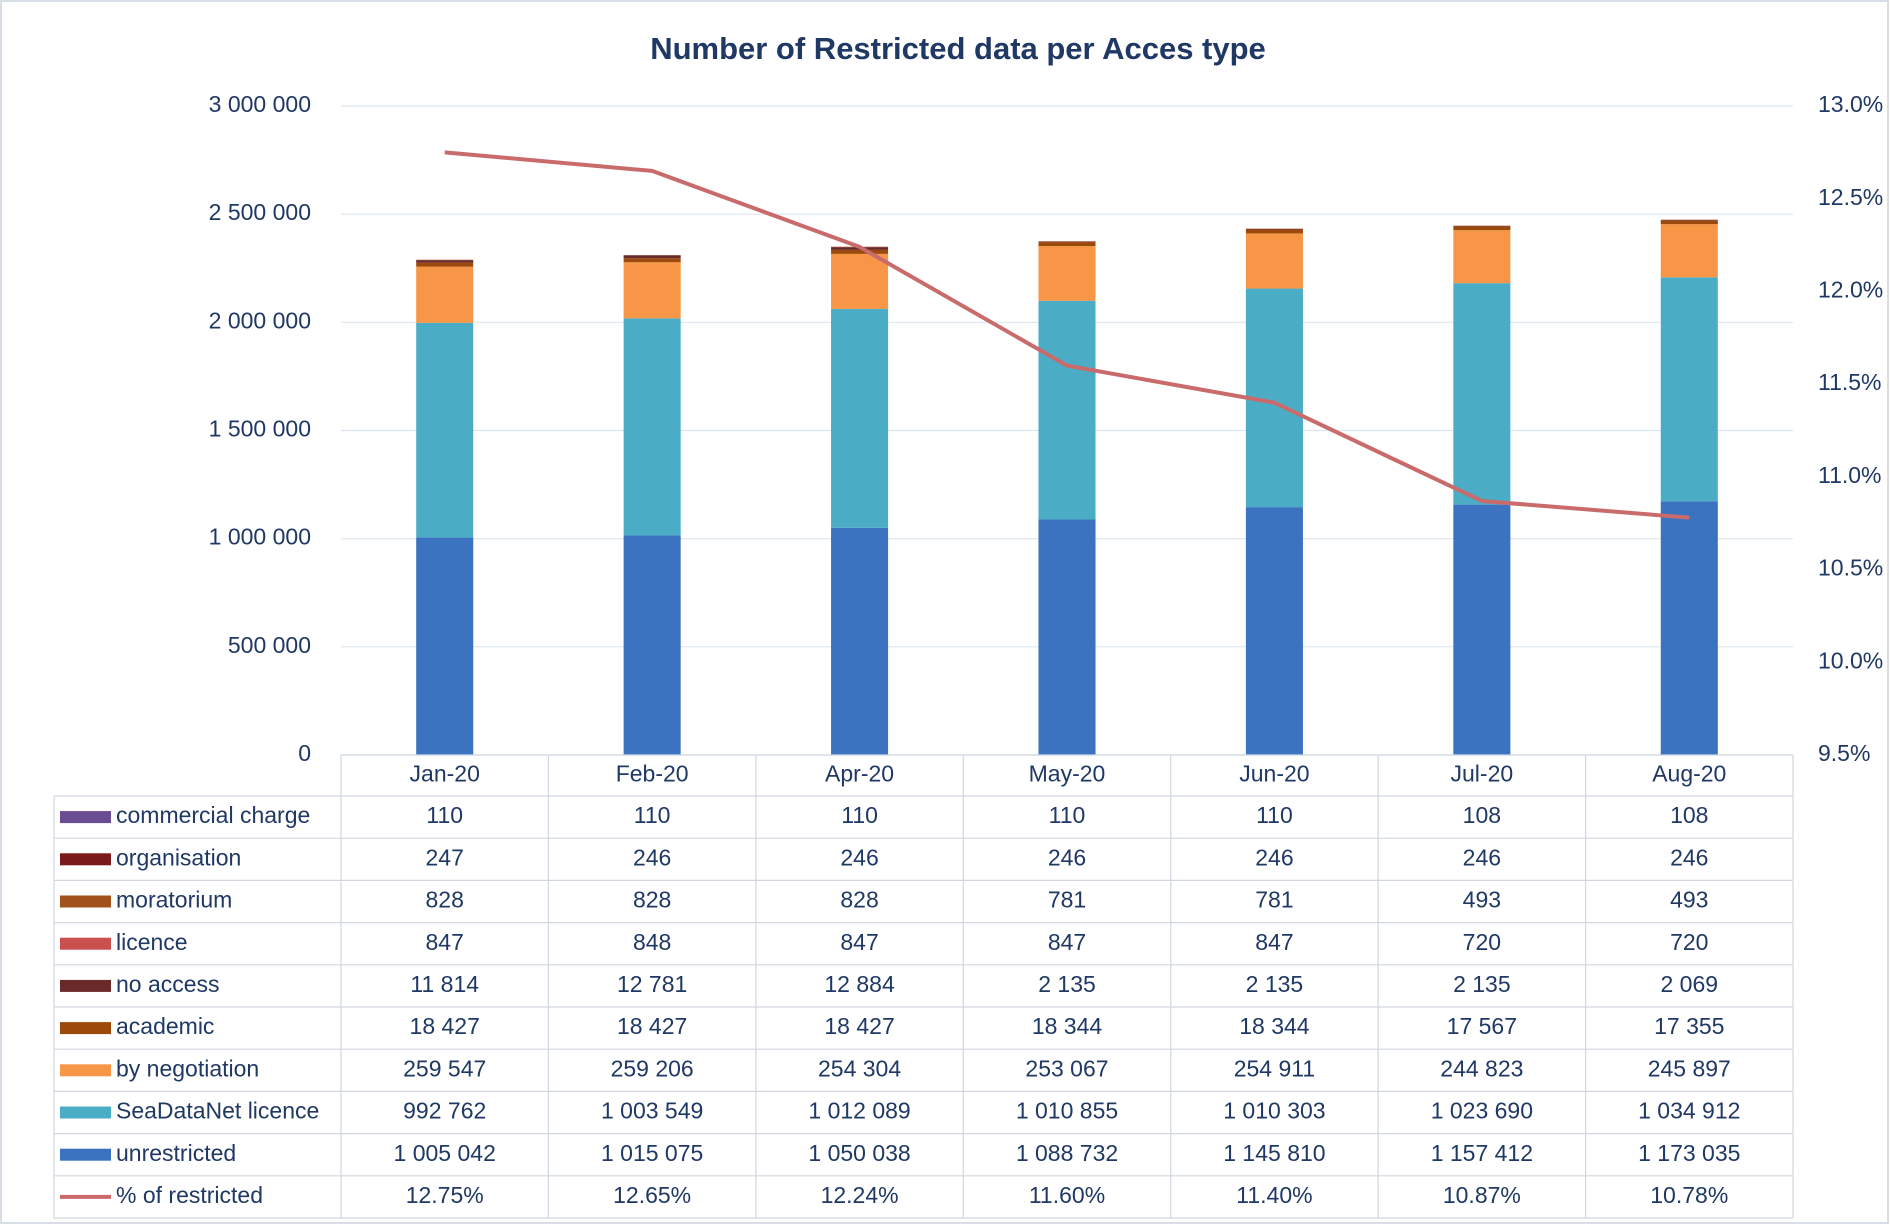  Describe the element at coordinates (1067, 1111) in the screenshot. I see `table-value: 1 010 855` at that location.